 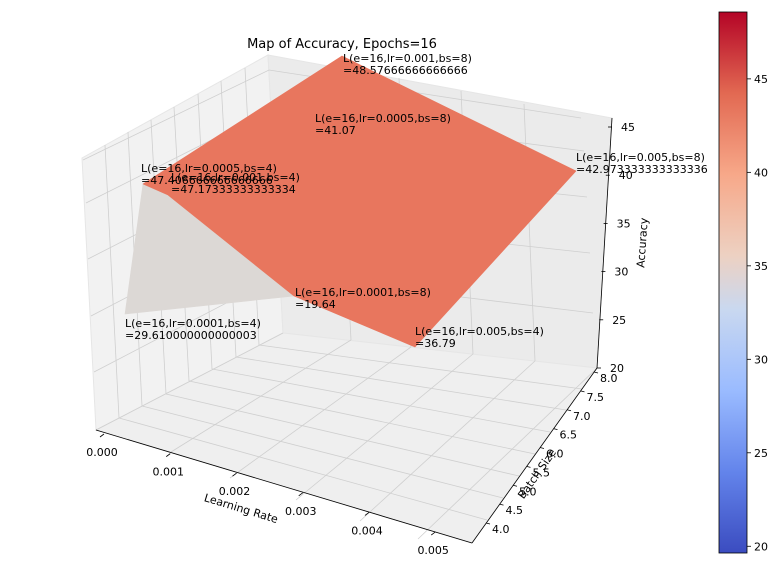 I want to click on point-annotation-value: =48.57666666666666, so click(x=405, y=70).